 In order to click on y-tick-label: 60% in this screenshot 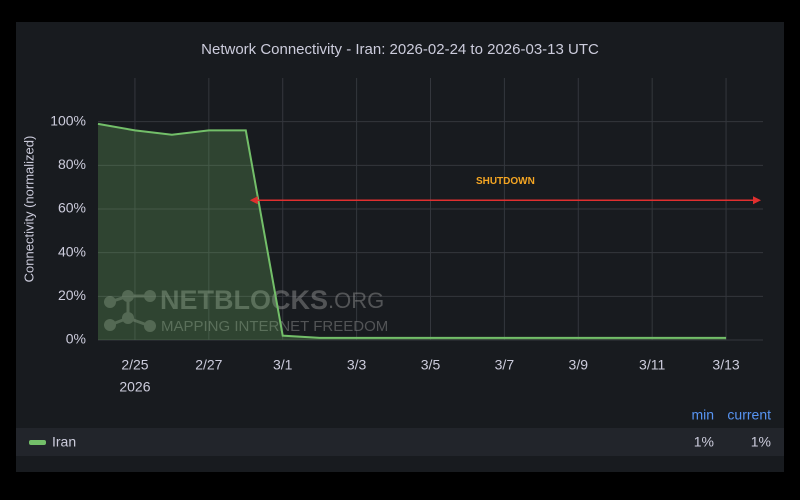, I will do `click(72, 208)`.